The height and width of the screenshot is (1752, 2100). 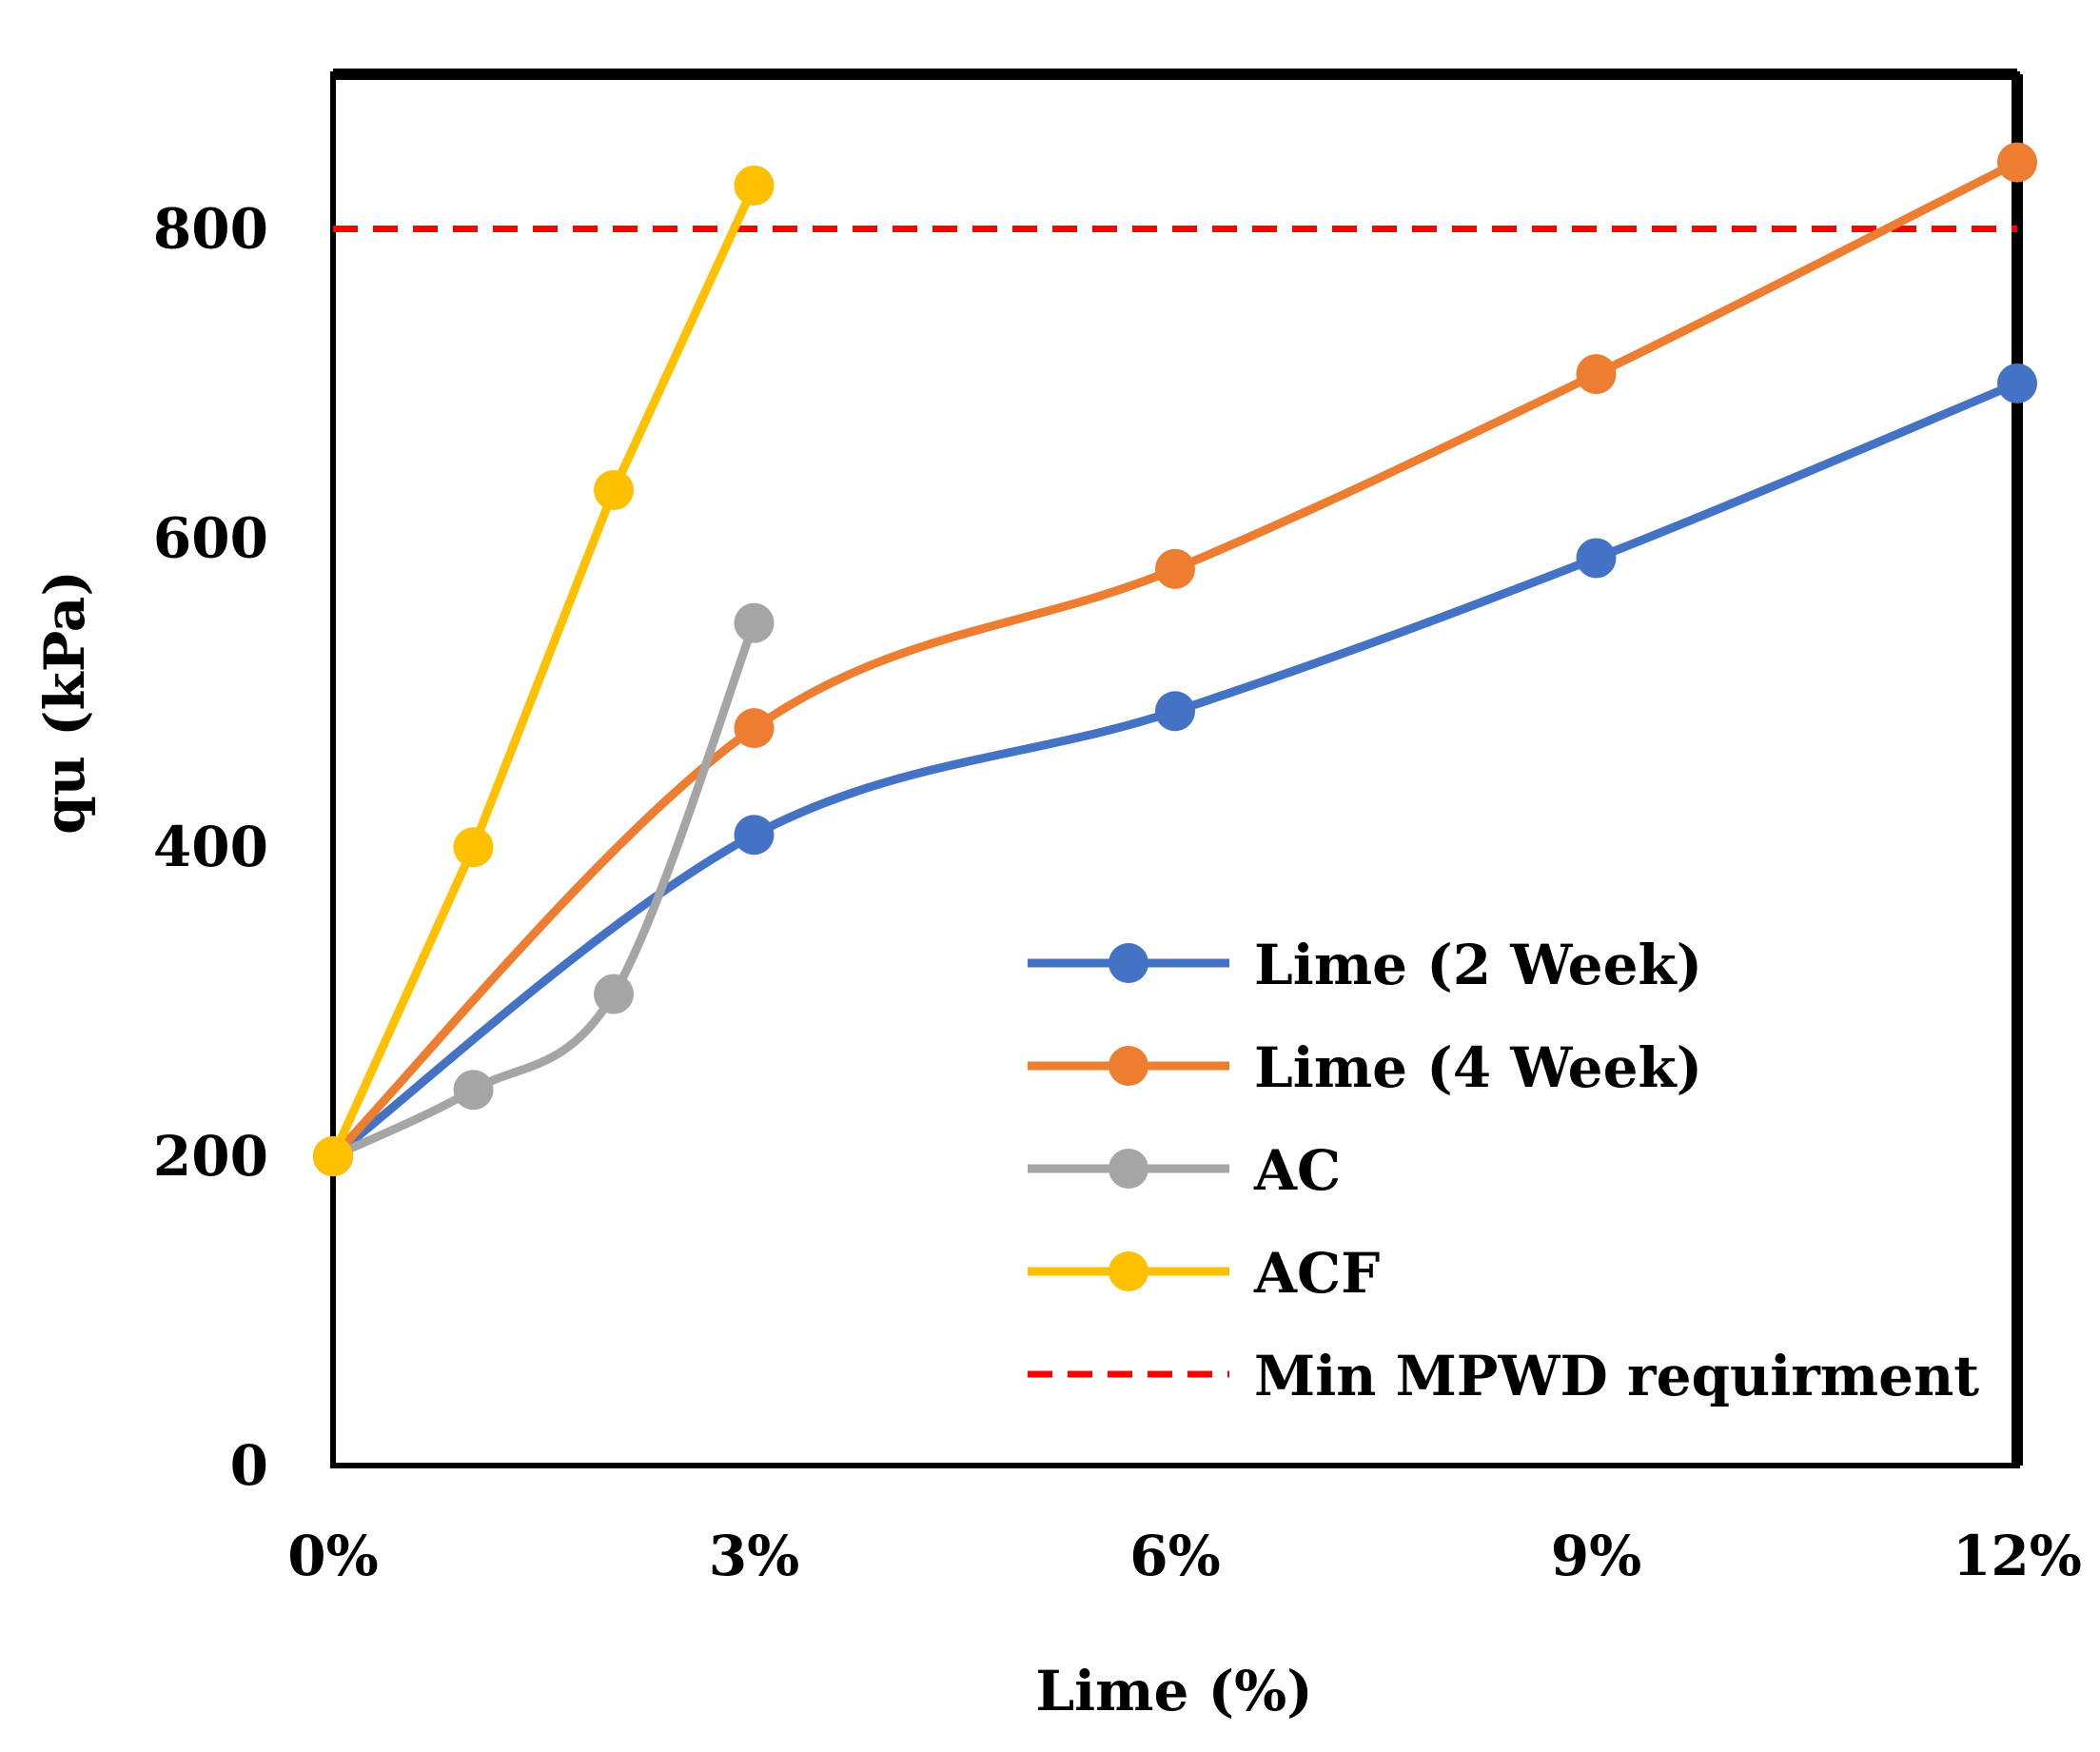 I want to click on legend-item: Min MPWD requirment, so click(x=1503, y=1376).